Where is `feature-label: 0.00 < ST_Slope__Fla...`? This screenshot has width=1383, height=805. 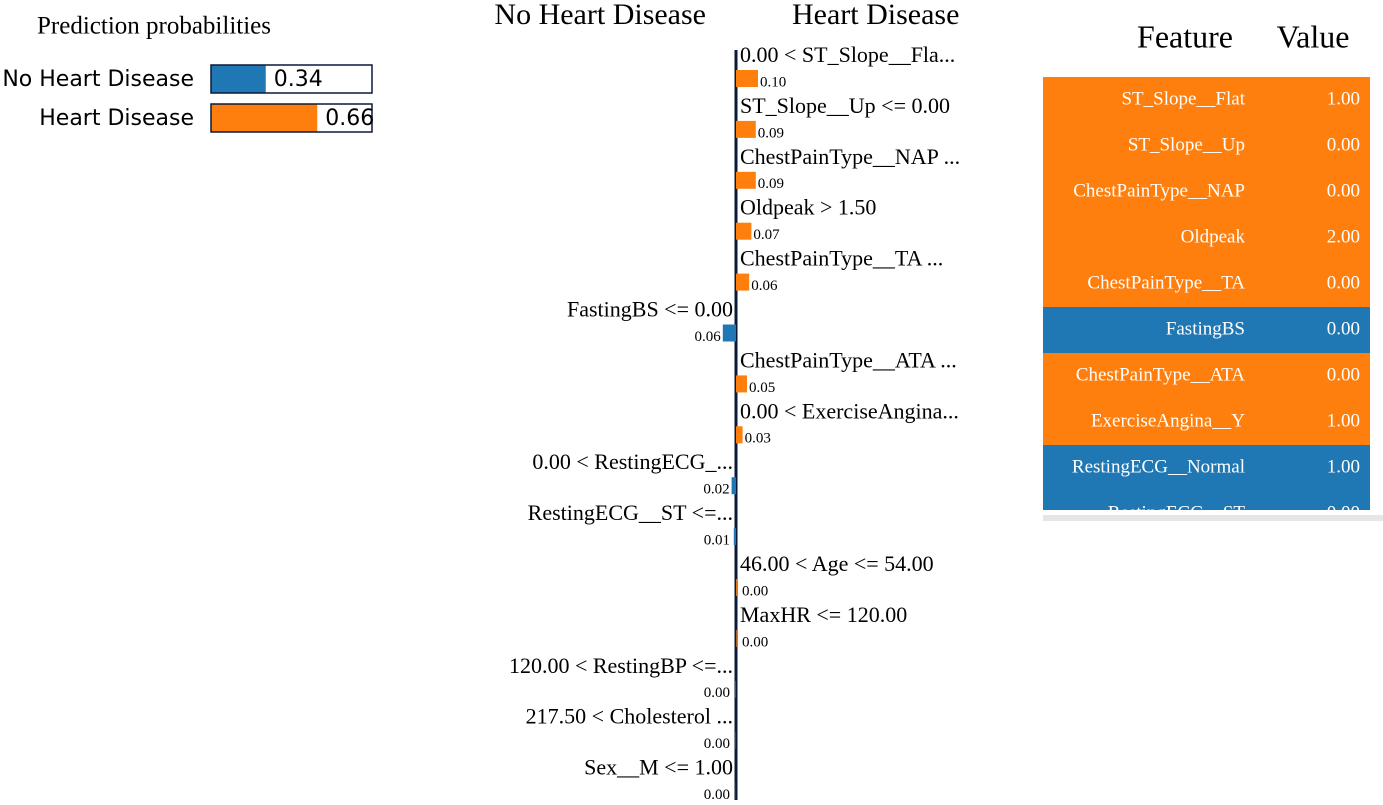 feature-label: 0.00 < ST_Slope__Fla... is located at coordinates (847, 54).